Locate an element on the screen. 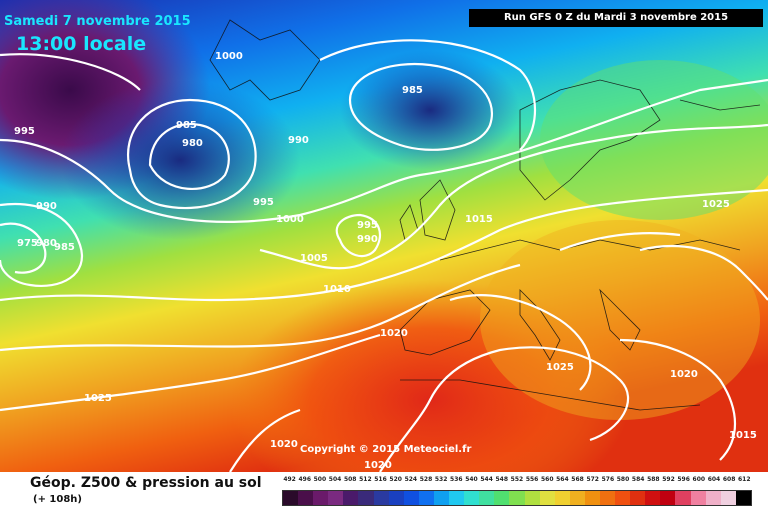 This screenshot has width=768, height=512. product-title: Géop. Z500 & pression au sol is located at coordinates (146, 483).